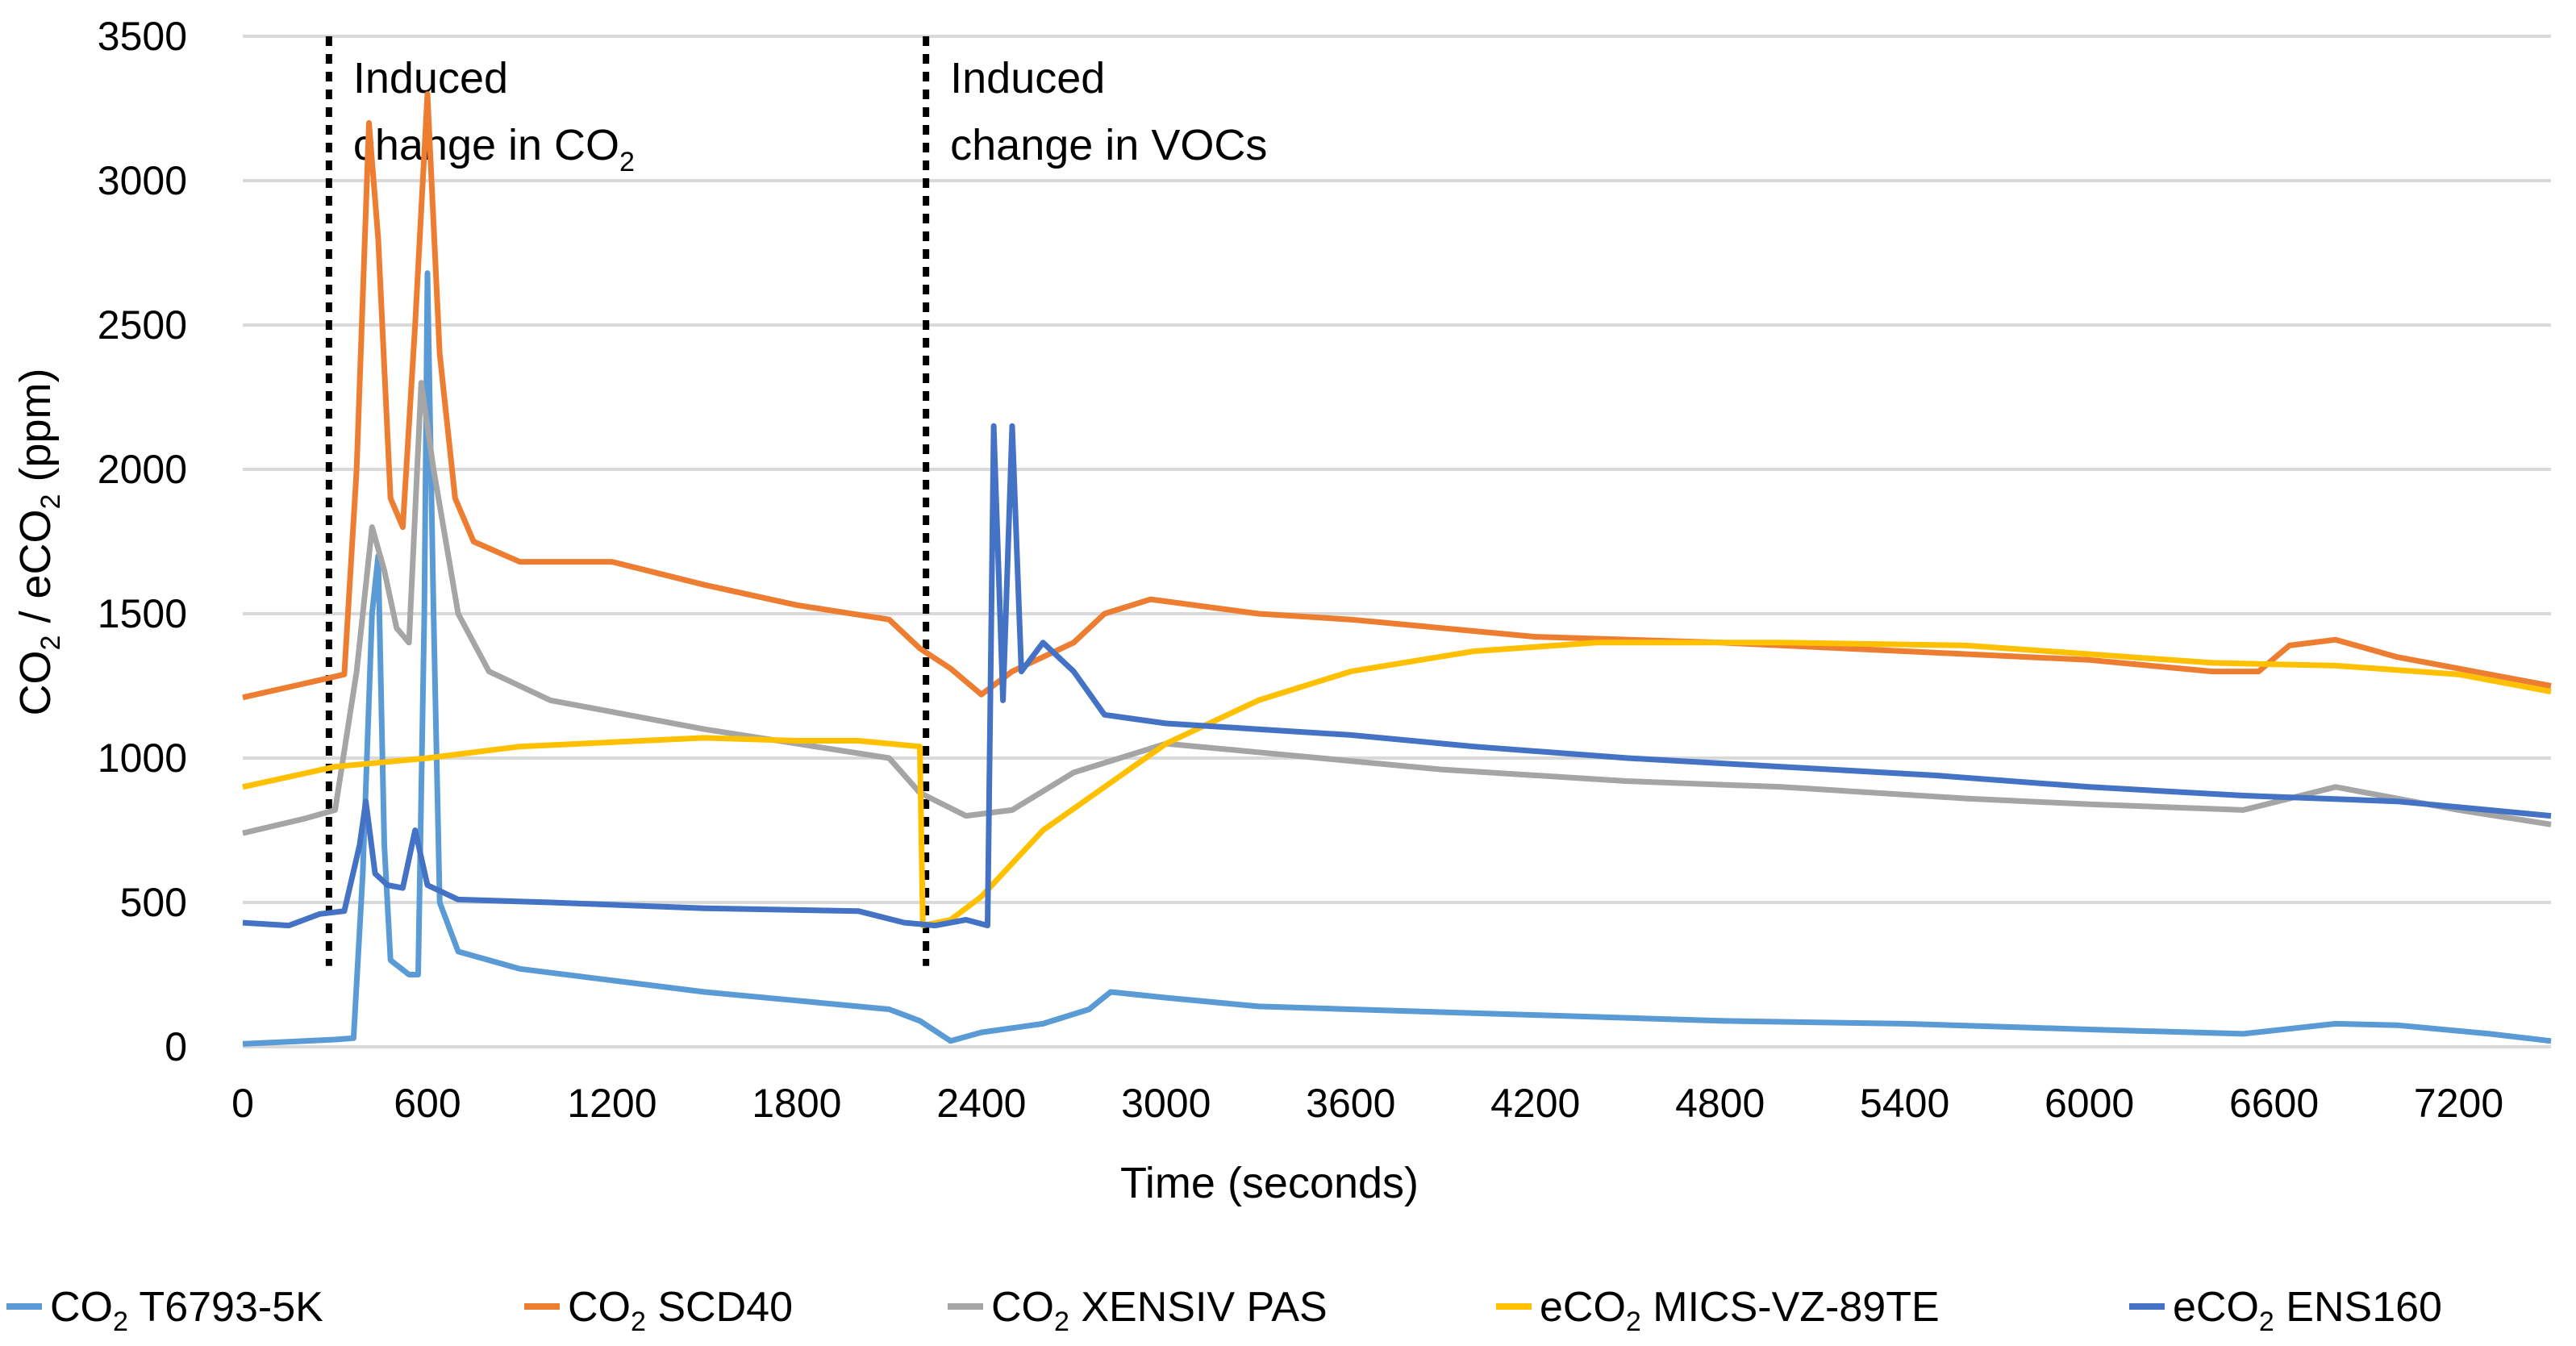  Describe the element at coordinates (2089, 1103) in the screenshot. I see `x-tick-label: 6000` at that location.